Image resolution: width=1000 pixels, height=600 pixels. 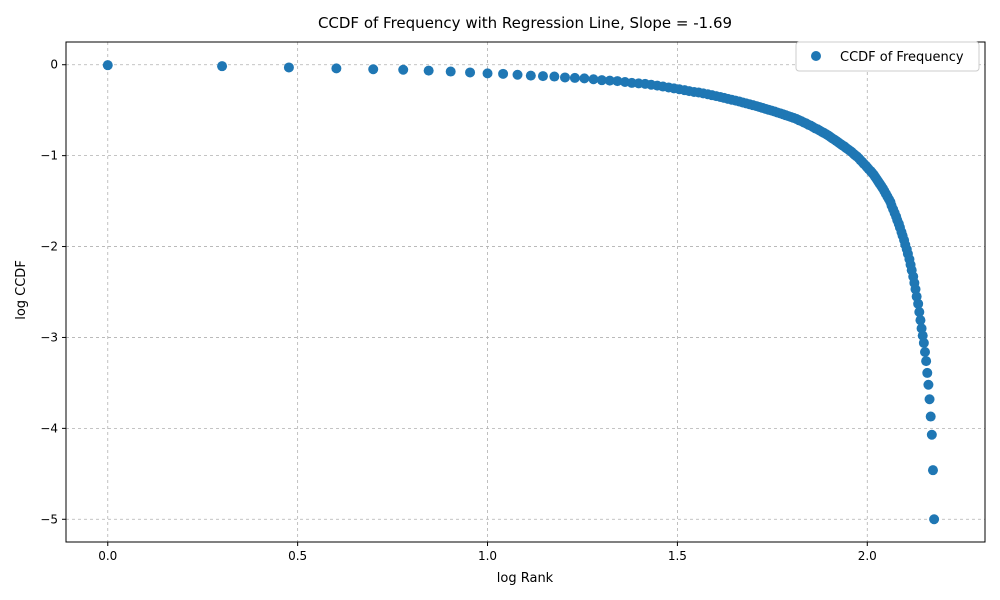 What do you see at coordinates (49, 247) in the screenshot?
I see `y-tick-label: −2` at bounding box center [49, 247].